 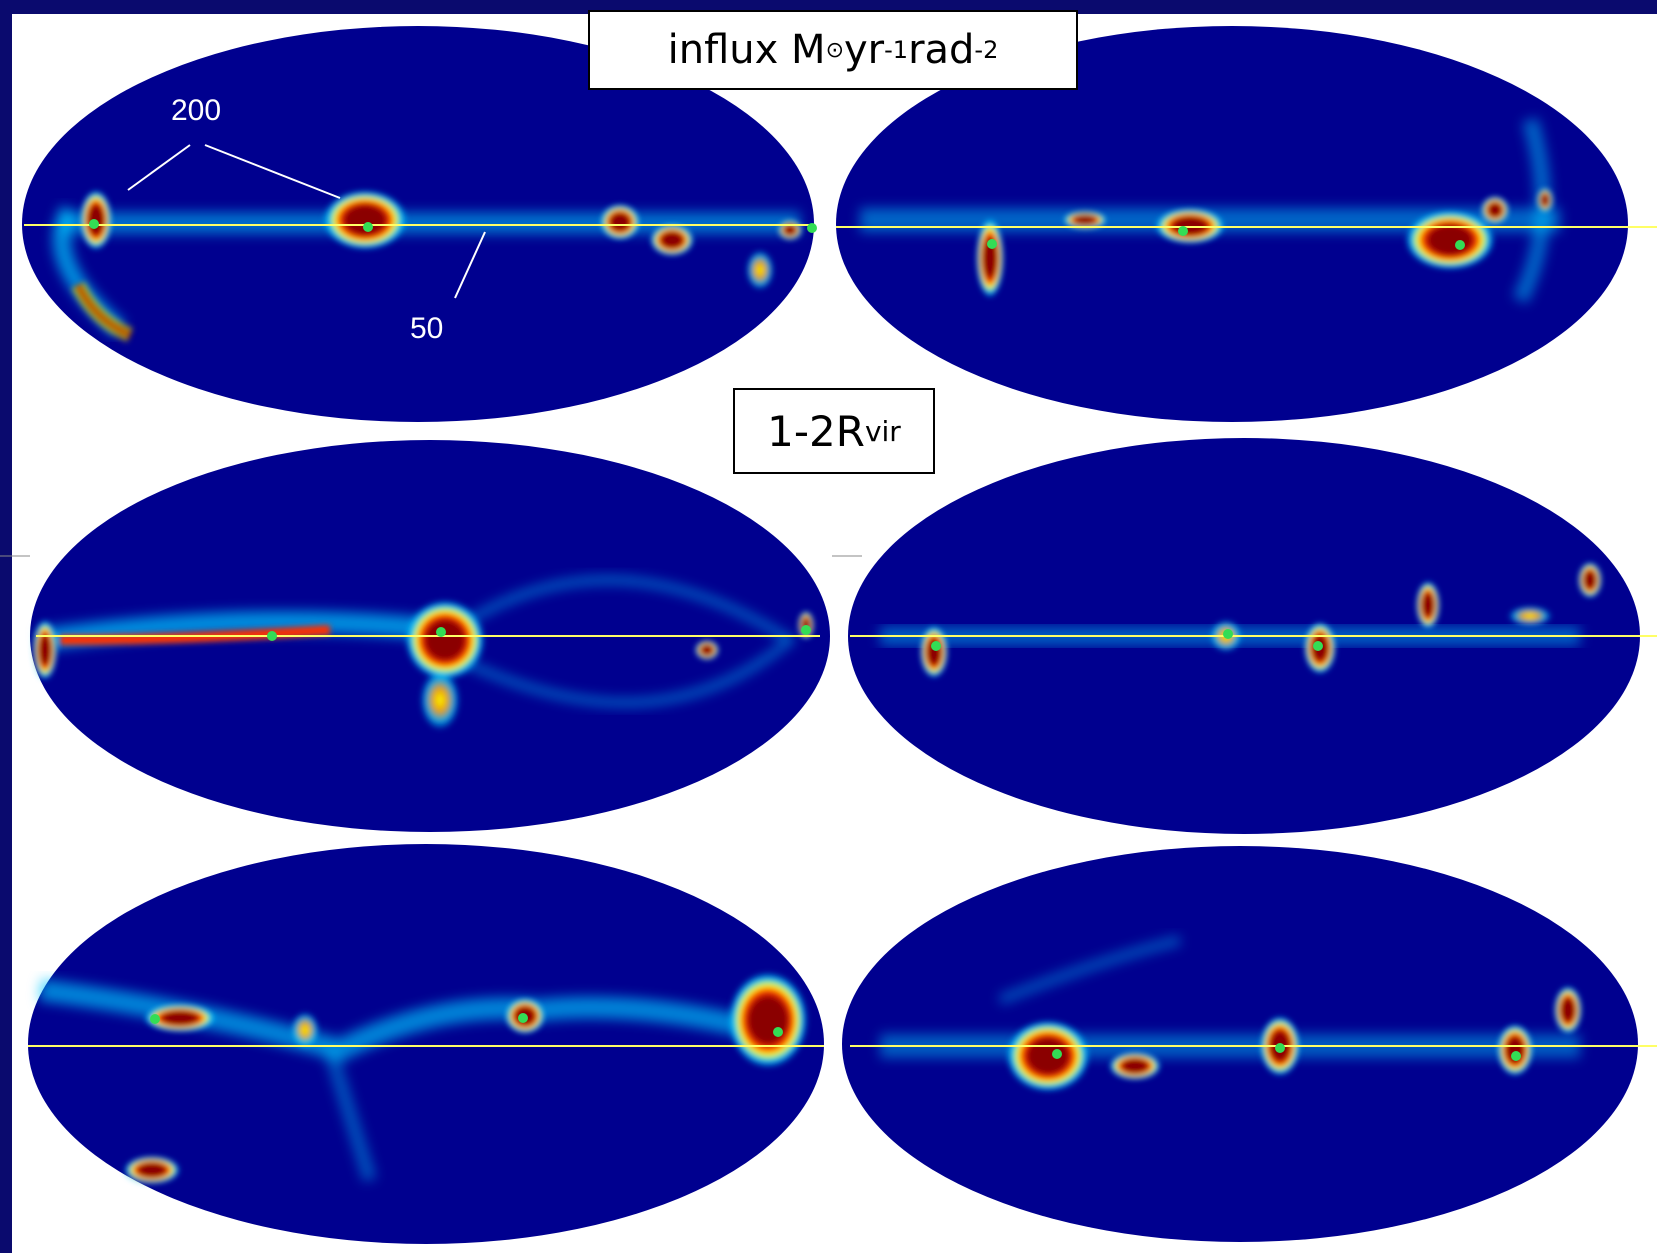 What do you see at coordinates (882, 431) in the screenshot?
I see `radius-subscript: vir` at bounding box center [882, 431].